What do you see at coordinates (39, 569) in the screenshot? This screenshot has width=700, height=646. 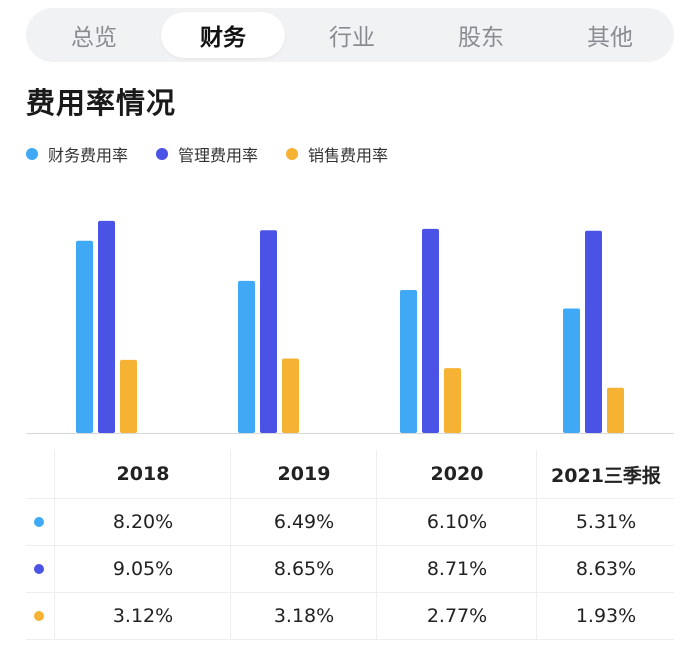 I see `row-dot-admin` at bounding box center [39, 569].